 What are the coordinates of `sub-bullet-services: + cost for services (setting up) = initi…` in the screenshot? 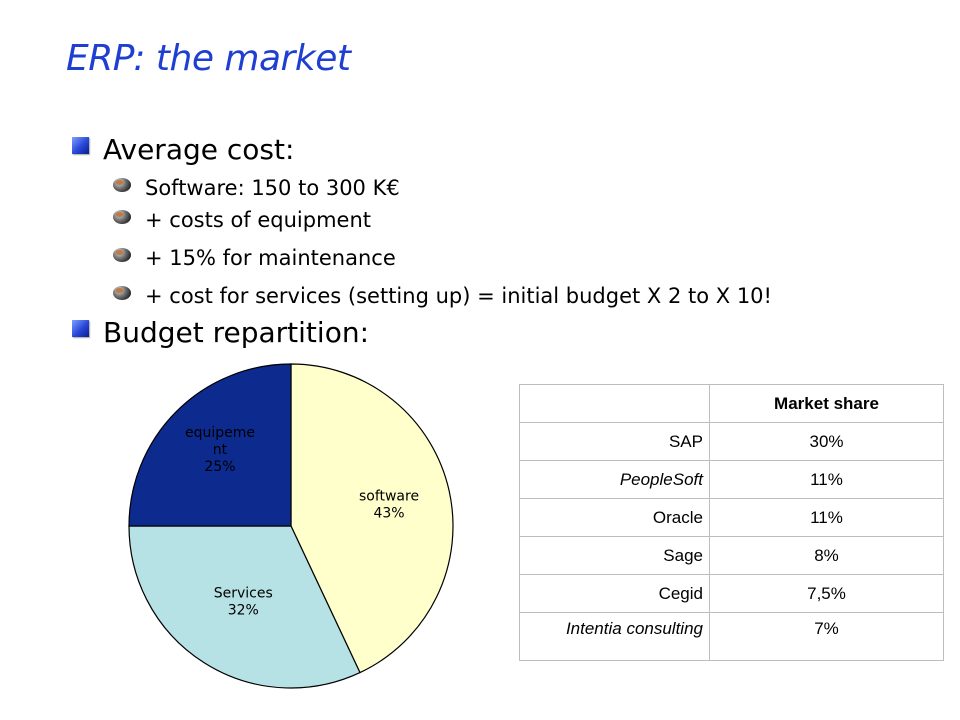 It's located at (442, 296).